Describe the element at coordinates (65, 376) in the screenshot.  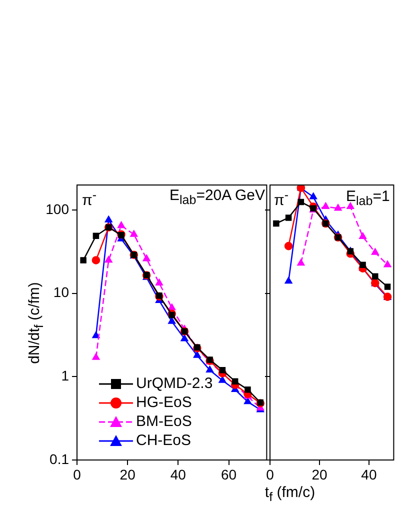
I see `y-tick-label: 1` at that location.